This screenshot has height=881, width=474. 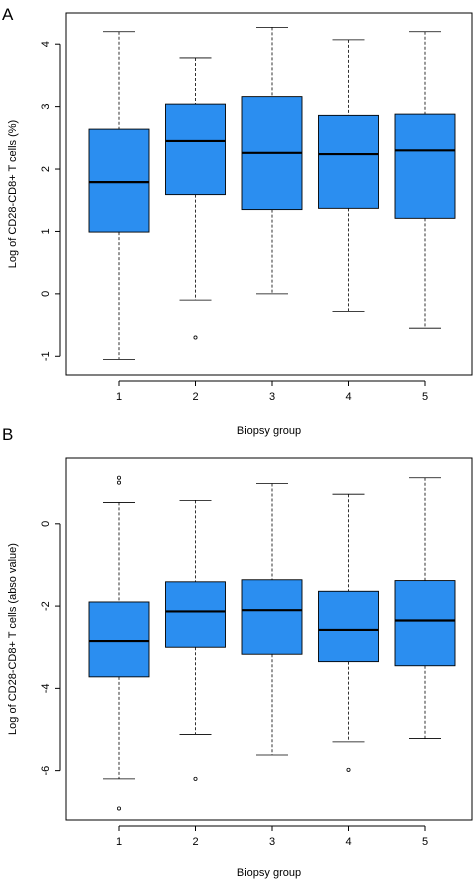 I want to click on panel-b-x-tick-label: 2, so click(x=195, y=842).